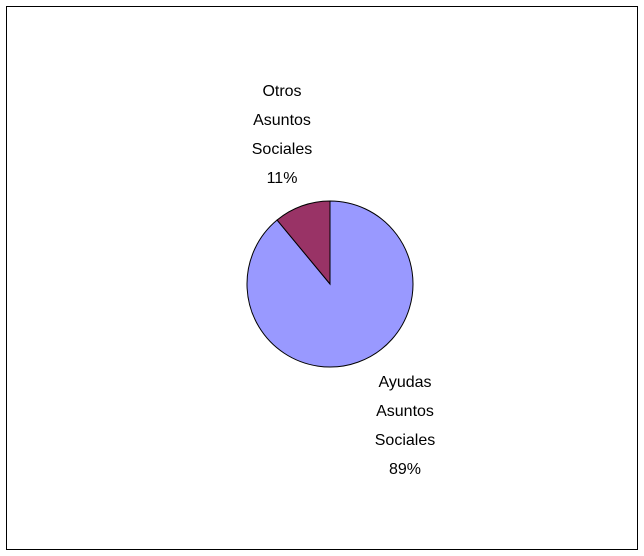 The width and height of the screenshot is (644, 556). What do you see at coordinates (303, 243) in the screenshot?
I see `pie-slice` at bounding box center [303, 243].